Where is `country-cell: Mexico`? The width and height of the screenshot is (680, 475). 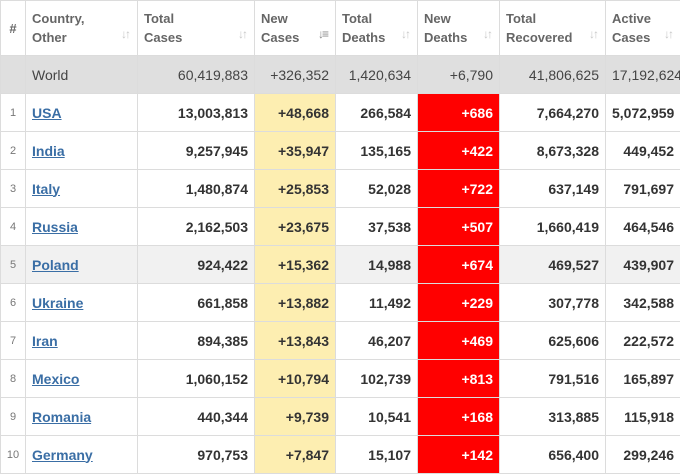
country-cell: Mexico is located at coordinates (81, 378).